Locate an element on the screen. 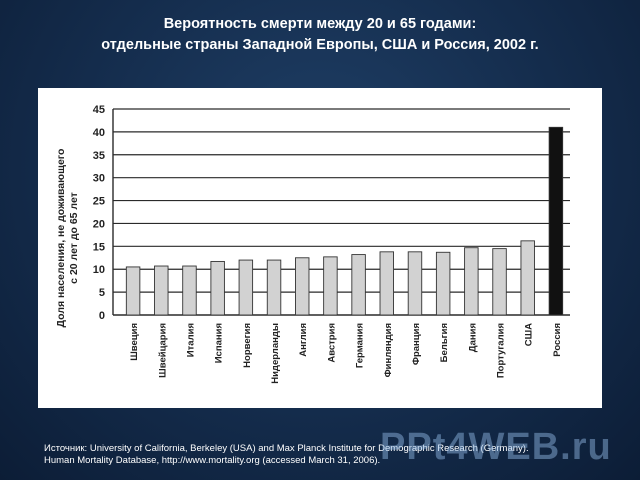 The width and height of the screenshot is (640, 480). x-tick-label: Швеция is located at coordinates (134, 342).